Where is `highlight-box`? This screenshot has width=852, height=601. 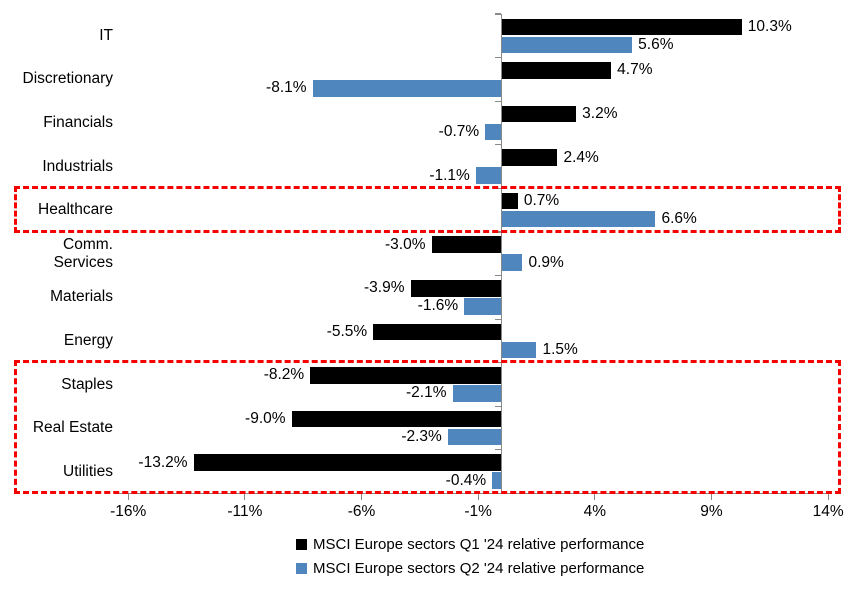 highlight-box is located at coordinates (427, 209).